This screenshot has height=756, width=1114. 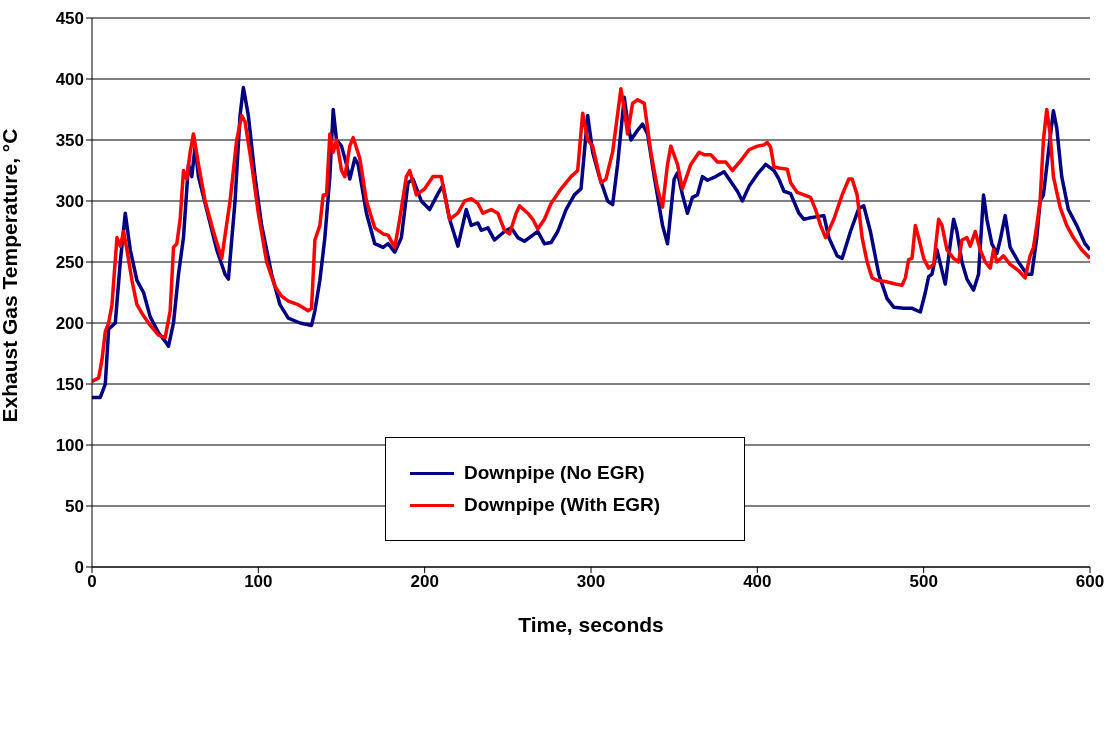 What do you see at coordinates (258, 582) in the screenshot?
I see `x-tick-label: 100` at bounding box center [258, 582].